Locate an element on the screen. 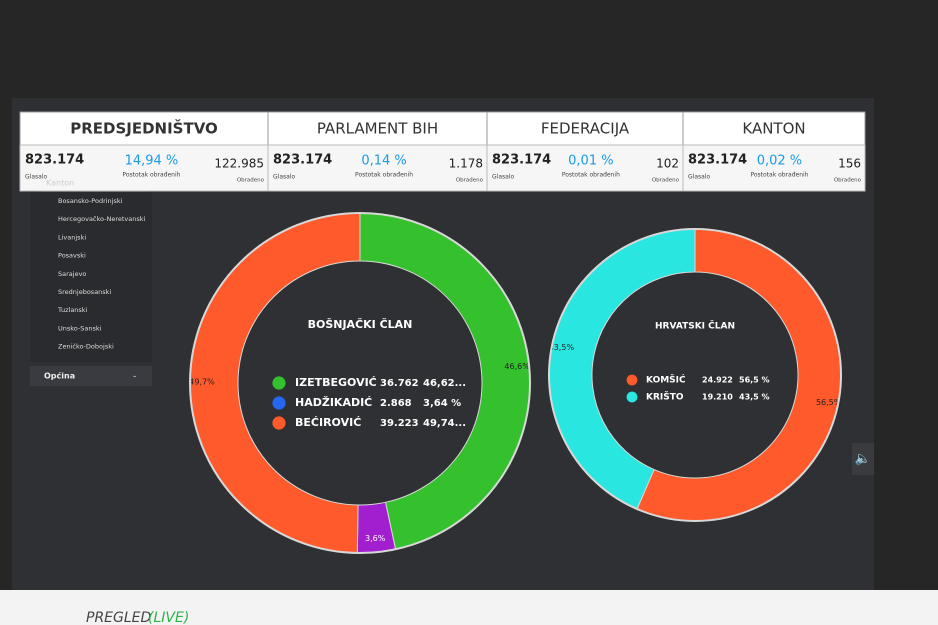 The height and width of the screenshot is (625, 938). donut-outline is located at coordinates (695, 375).